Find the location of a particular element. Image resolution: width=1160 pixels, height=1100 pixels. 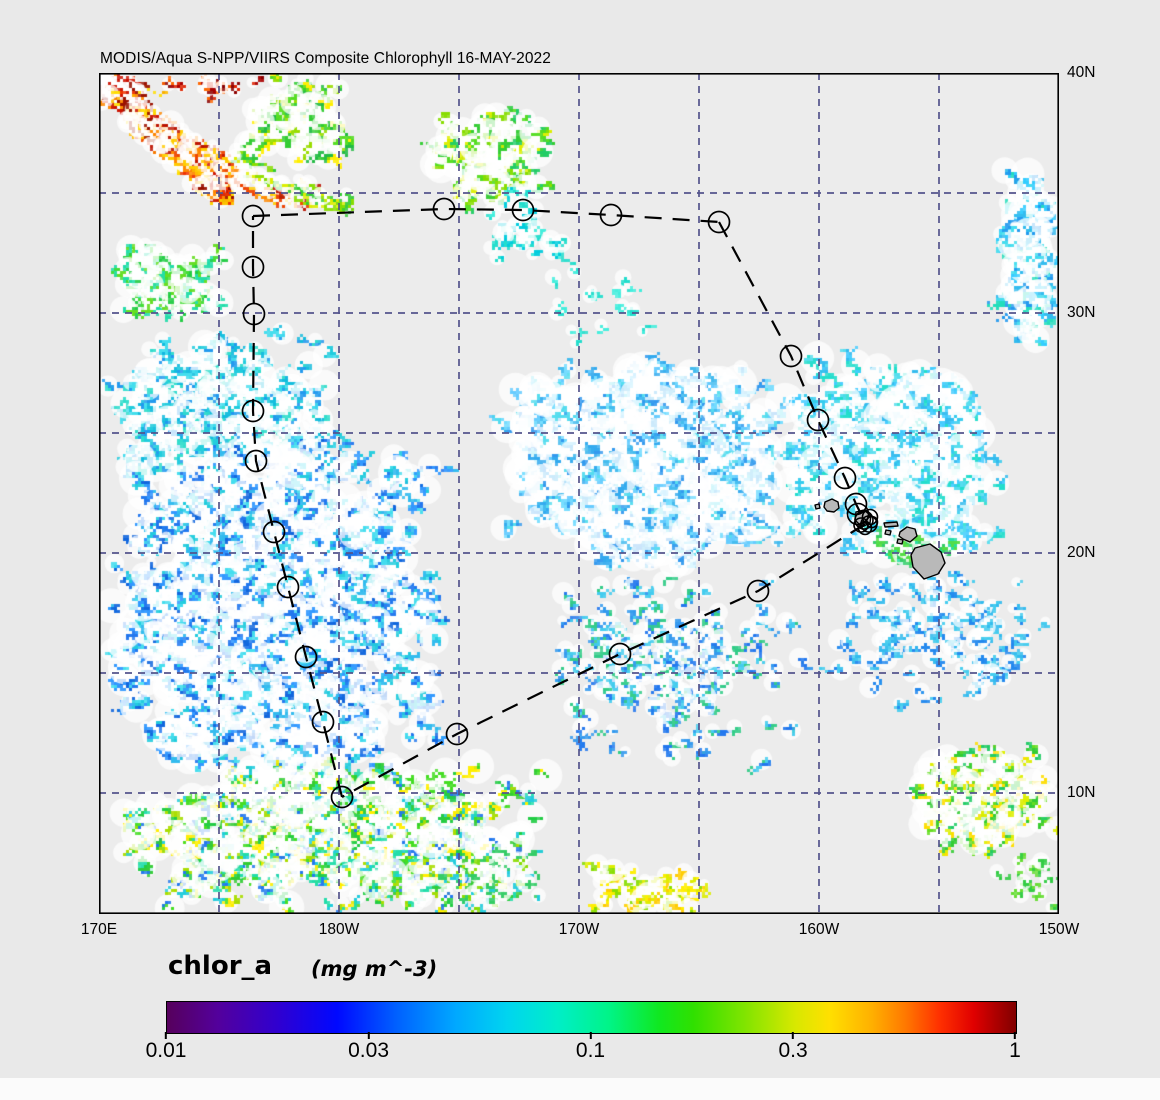

colorbar-label-0.03: 0.03 is located at coordinates (368, 1050).